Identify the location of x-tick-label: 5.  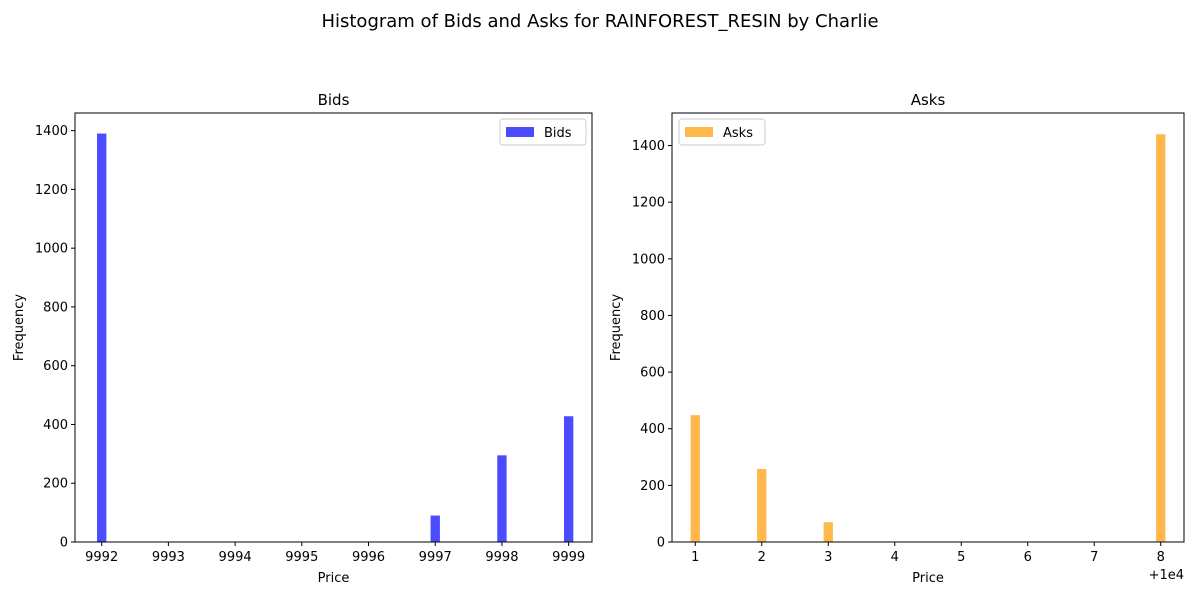
(961, 557).